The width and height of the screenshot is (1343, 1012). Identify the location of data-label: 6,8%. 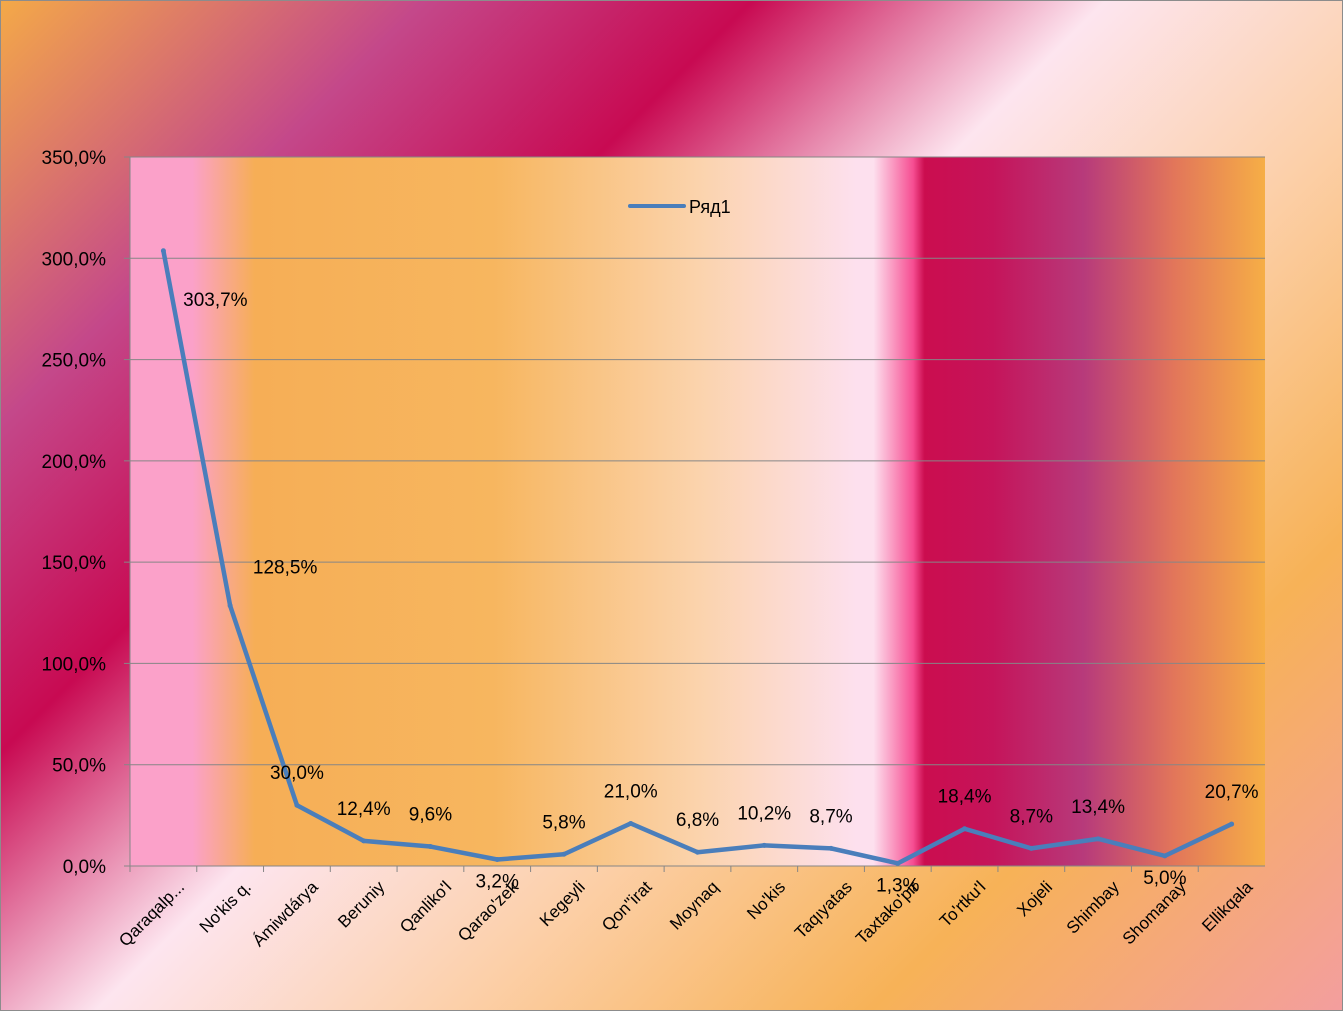
(697, 820).